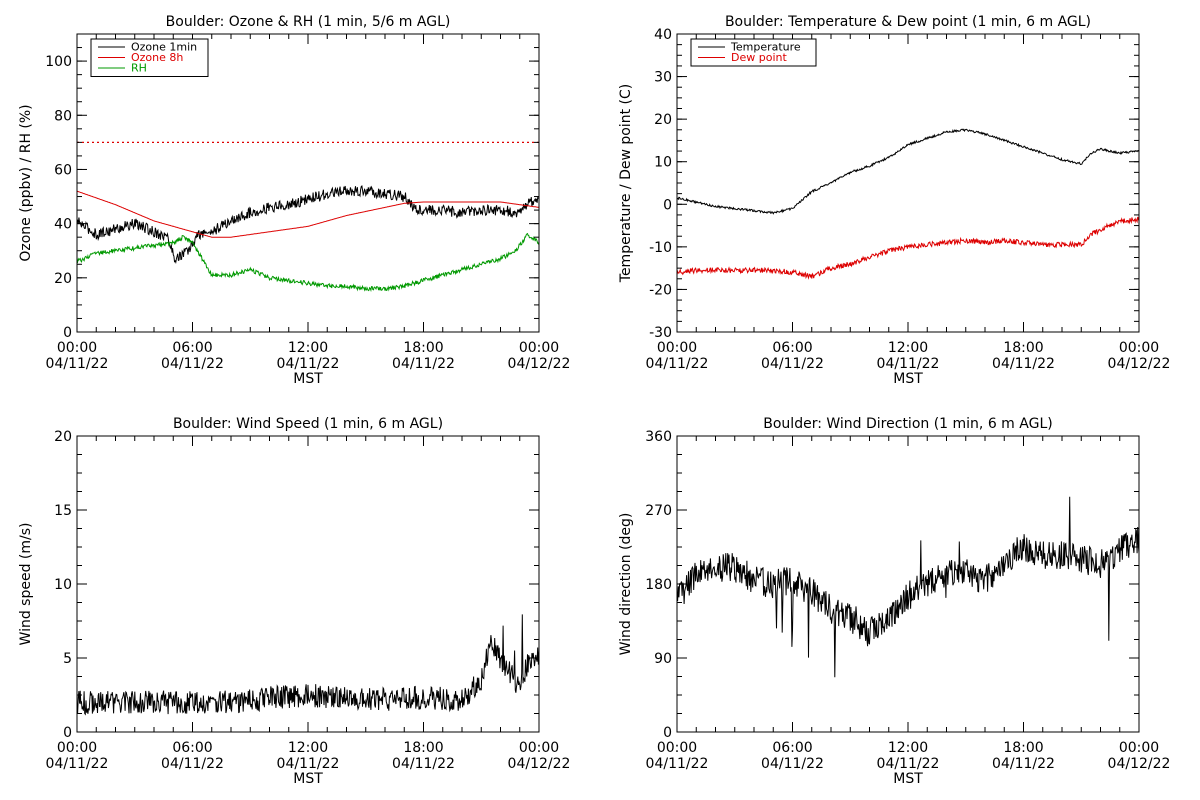 The image size is (1200, 800). I want to click on y-tick-label: 90, so click(663, 659).